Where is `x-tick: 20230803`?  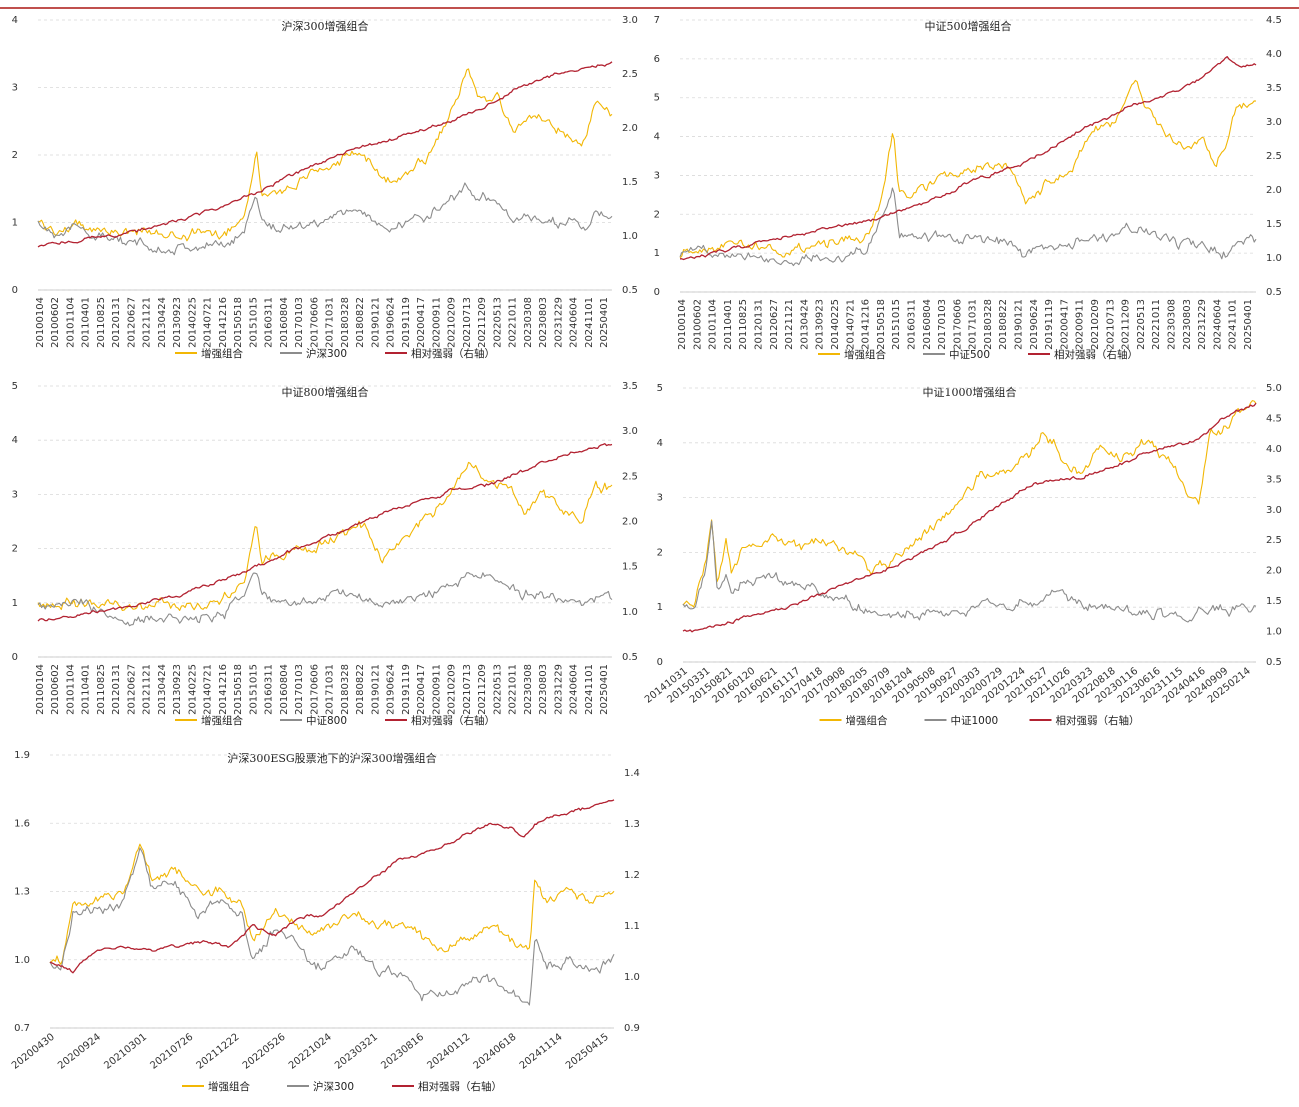
x-tick: 20230803 is located at coordinates (543, 322).